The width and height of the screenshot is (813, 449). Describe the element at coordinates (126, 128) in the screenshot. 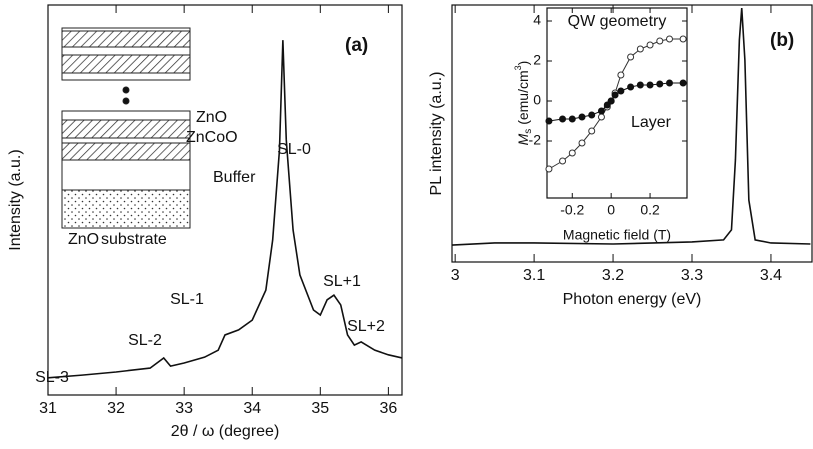

I see `layer-diagram` at that location.